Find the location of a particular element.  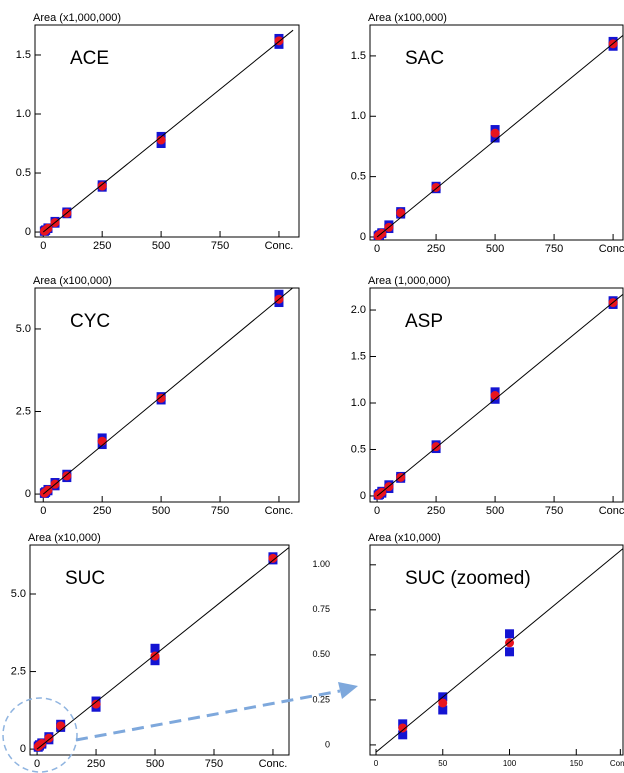

chart: Area (x10,000) SUC 0 2.5 5.0 0 250 500 750 Conc. is located at coordinates (150, 651).